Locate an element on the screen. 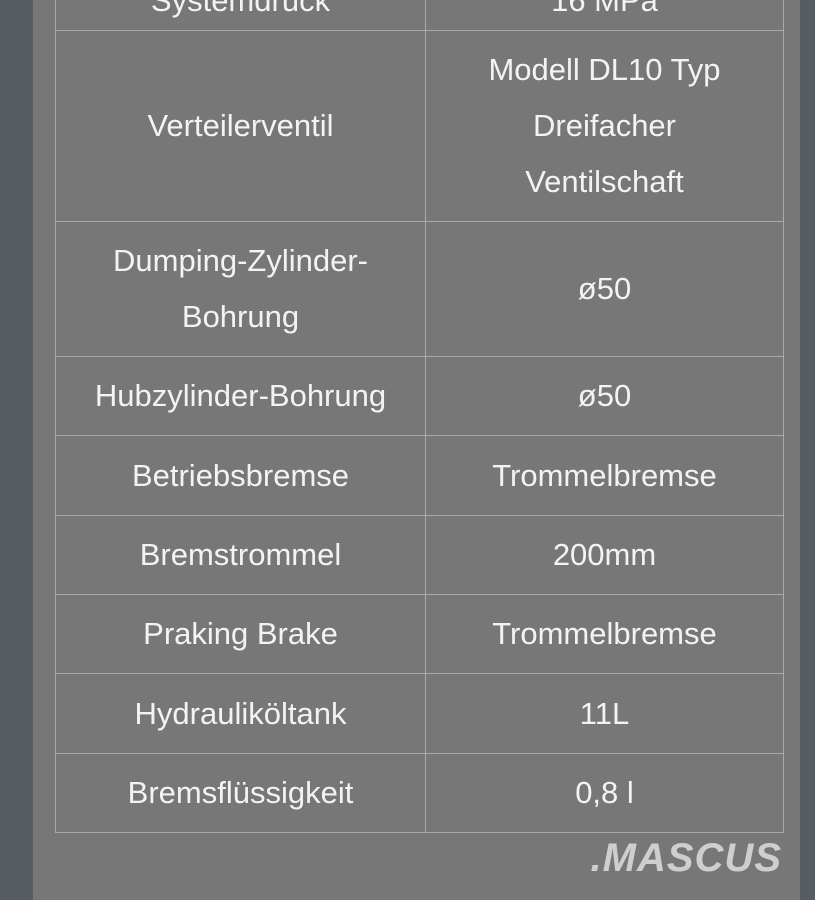 This screenshot has height=900, width=815. spec-value: Modell DL10 Typ Dreifacher Ventilschaft is located at coordinates (604, 126).